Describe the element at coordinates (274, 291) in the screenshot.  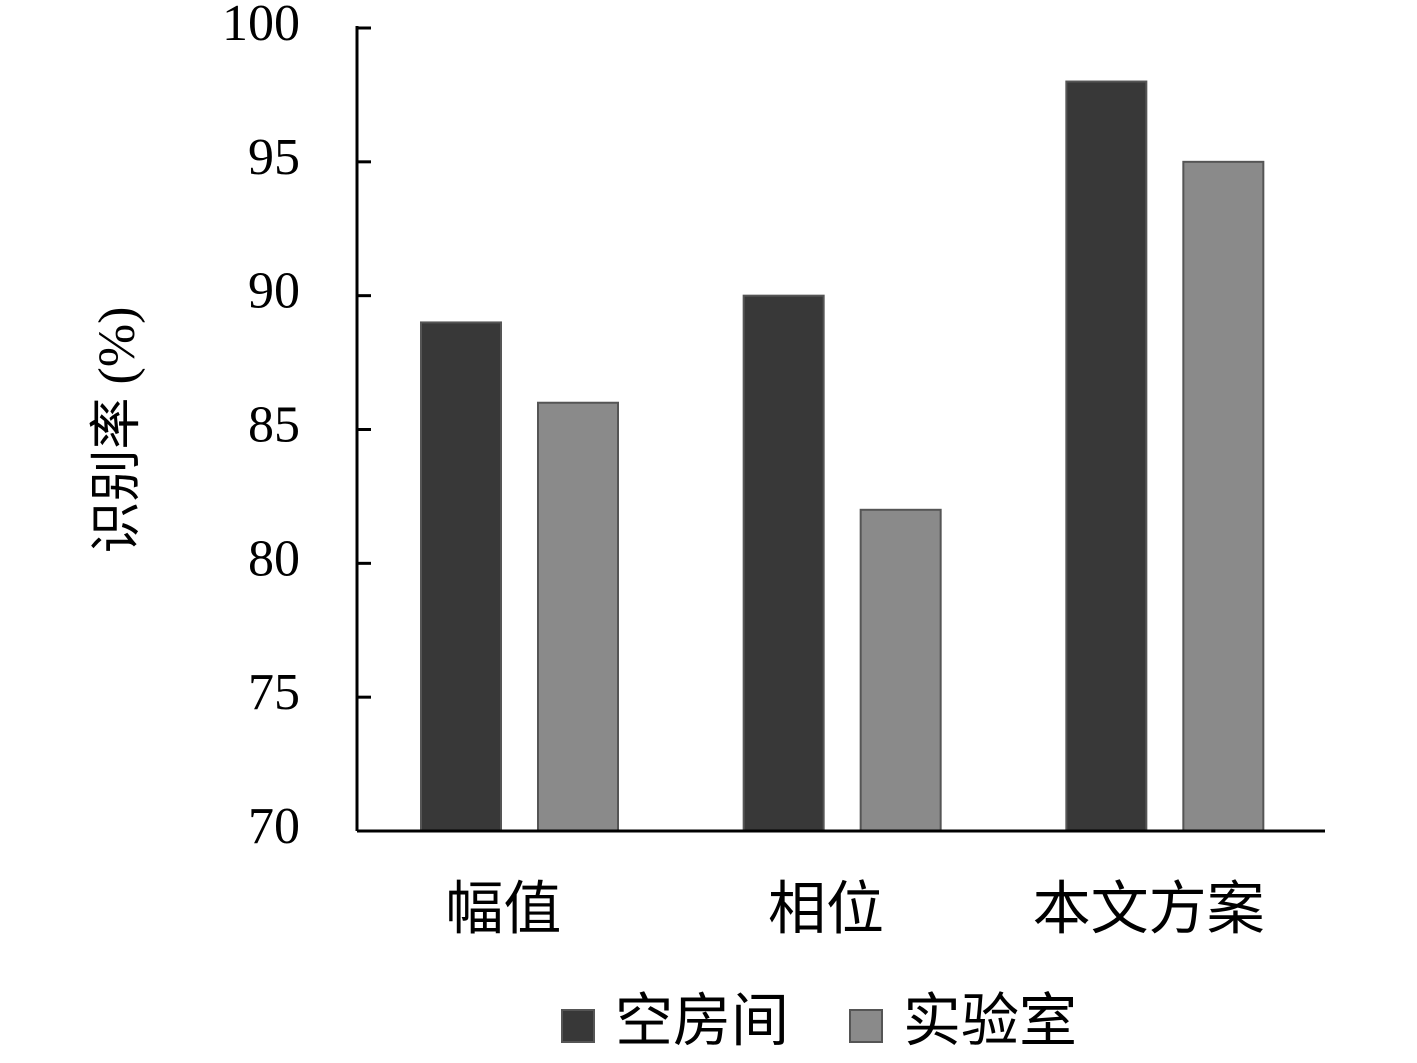
I see `y-tick-label: 90` at that location.